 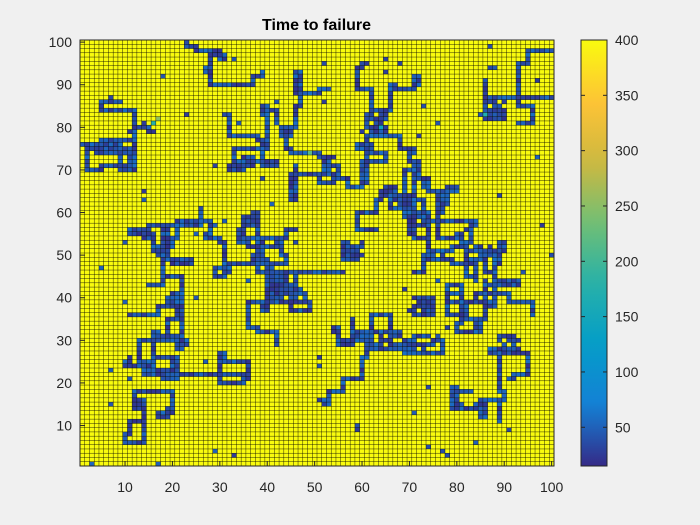 What do you see at coordinates (220, 487) in the screenshot?
I see `x-tick-label: 30` at bounding box center [220, 487].